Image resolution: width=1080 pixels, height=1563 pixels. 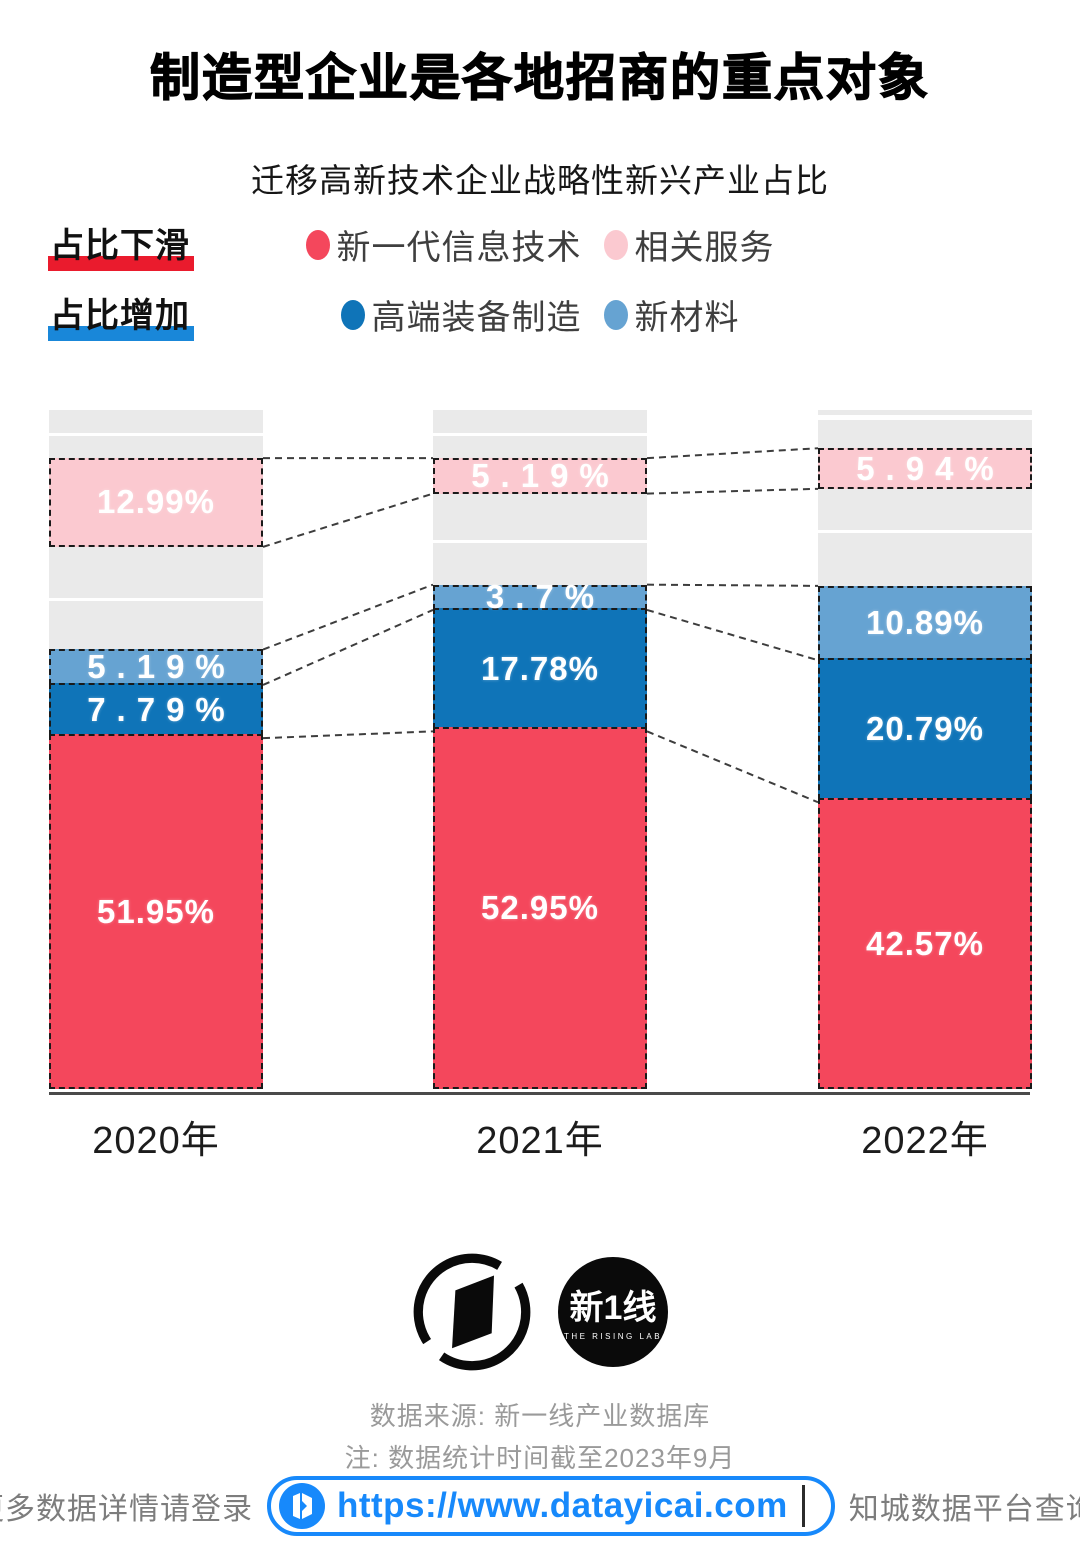 I want to click on legend-item-label: 新一代信息技术, so click(x=459, y=248).